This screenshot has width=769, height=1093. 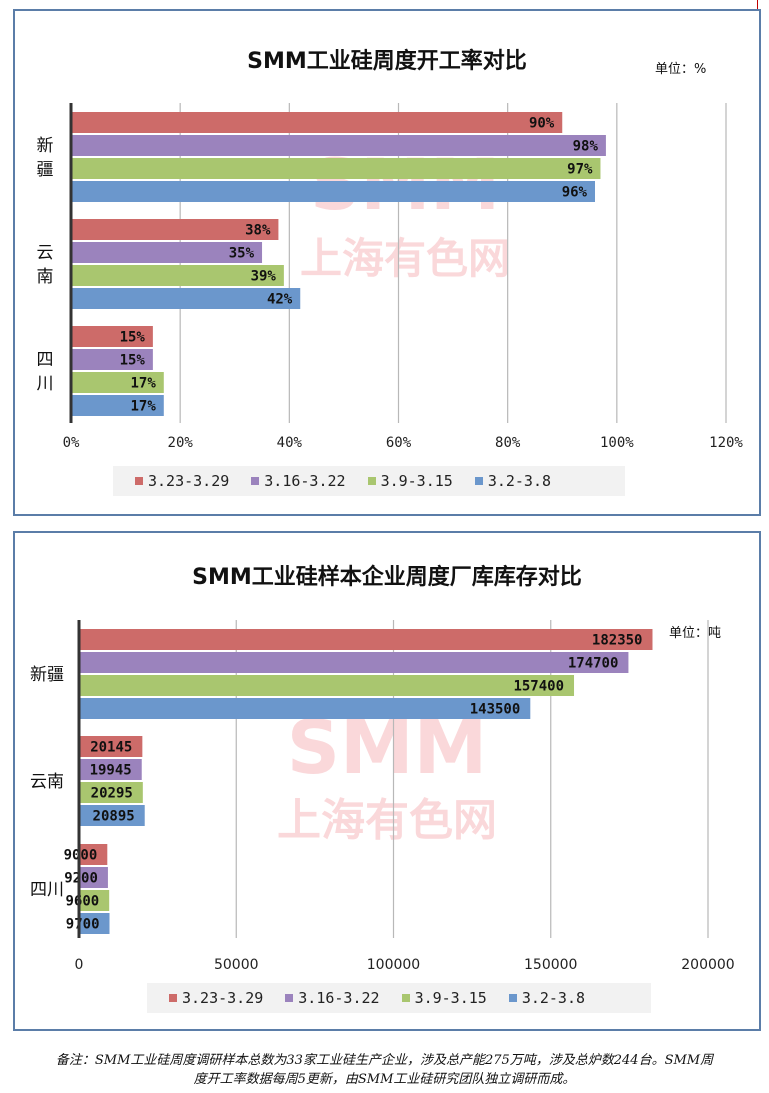 I want to click on data-label: 20295, so click(x=112, y=794).